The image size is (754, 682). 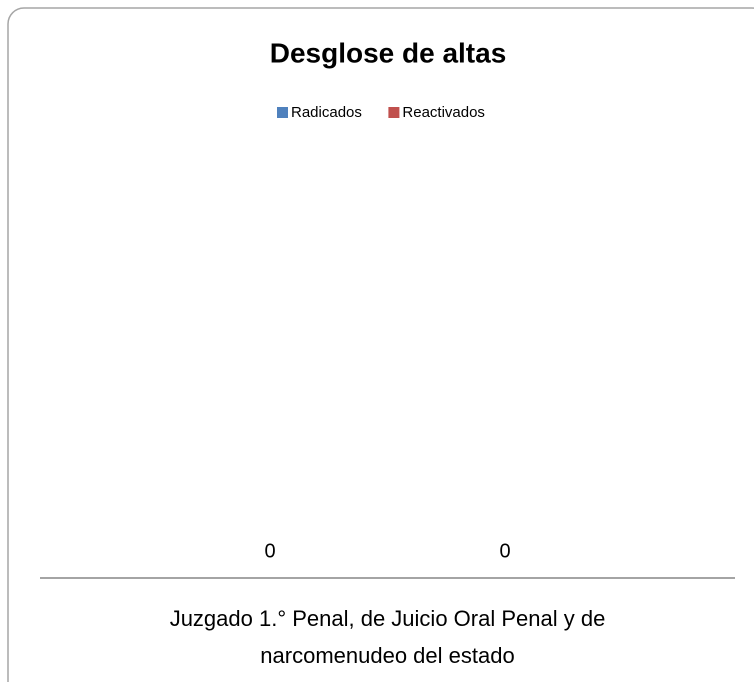 What do you see at coordinates (443, 112) in the screenshot?
I see `legend-label: Reactivados` at bounding box center [443, 112].